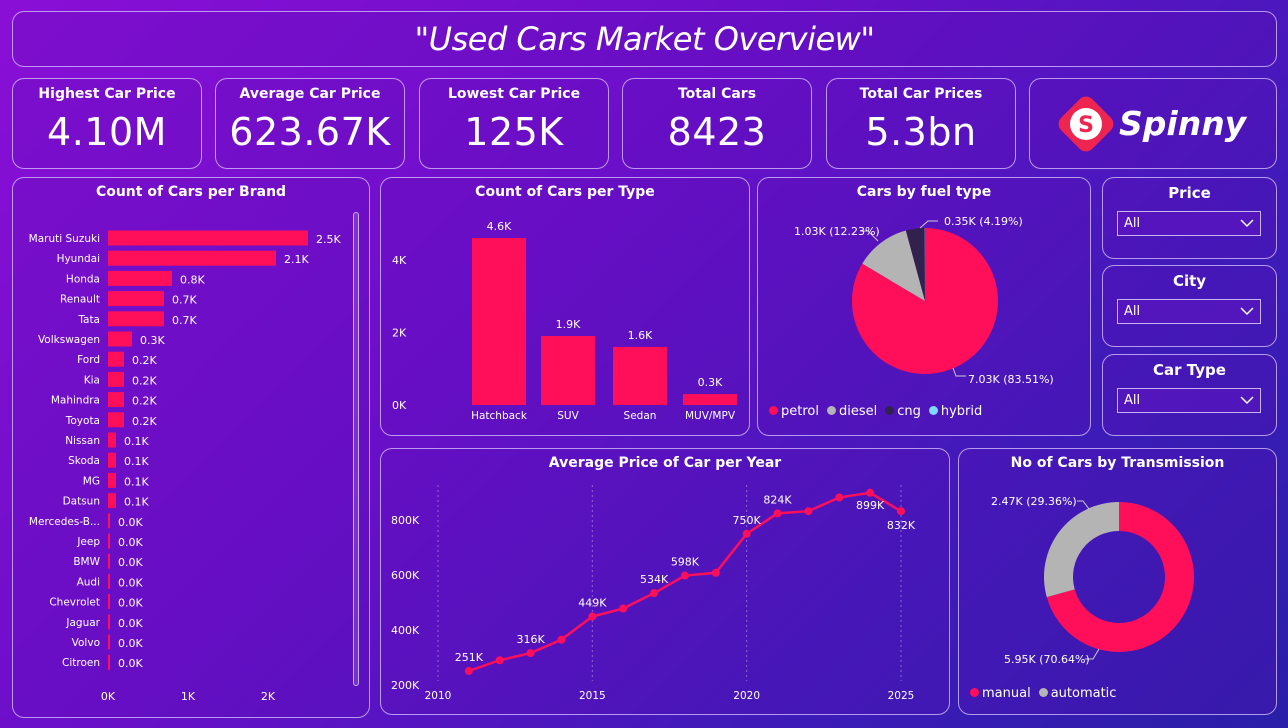  Describe the element at coordinates (592, 696) in the screenshot. I see `line-x-tick: 2015` at that location.